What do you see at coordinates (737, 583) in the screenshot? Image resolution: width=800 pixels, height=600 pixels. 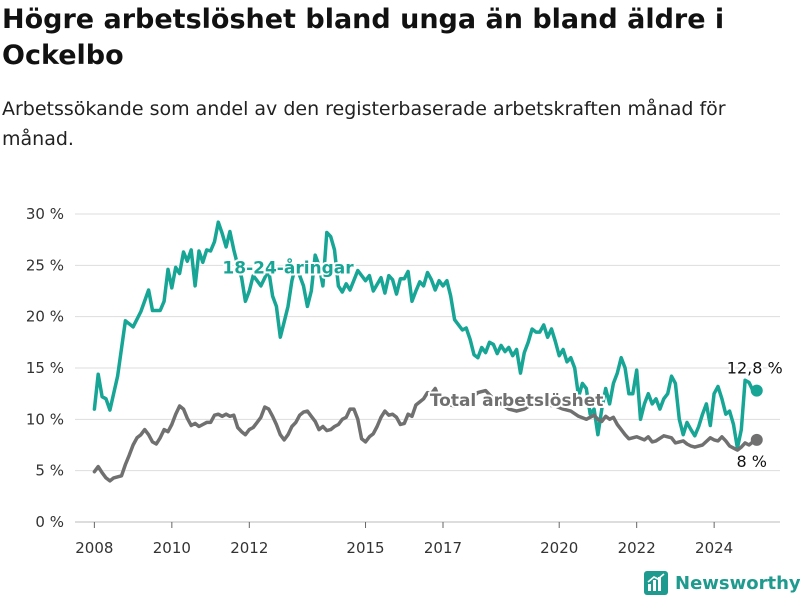 I see `brand-name: Newsworthy` at bounding box center [737, 583].